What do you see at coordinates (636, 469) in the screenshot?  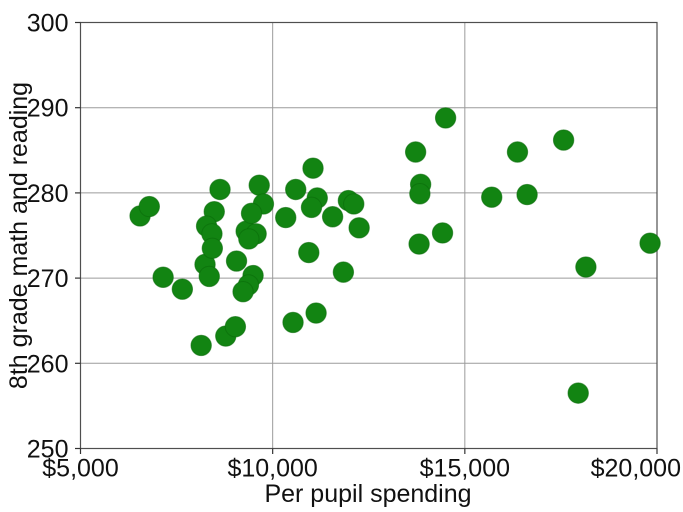 I see `x-tick-label: $20,000` at bounding box center [636, 469].